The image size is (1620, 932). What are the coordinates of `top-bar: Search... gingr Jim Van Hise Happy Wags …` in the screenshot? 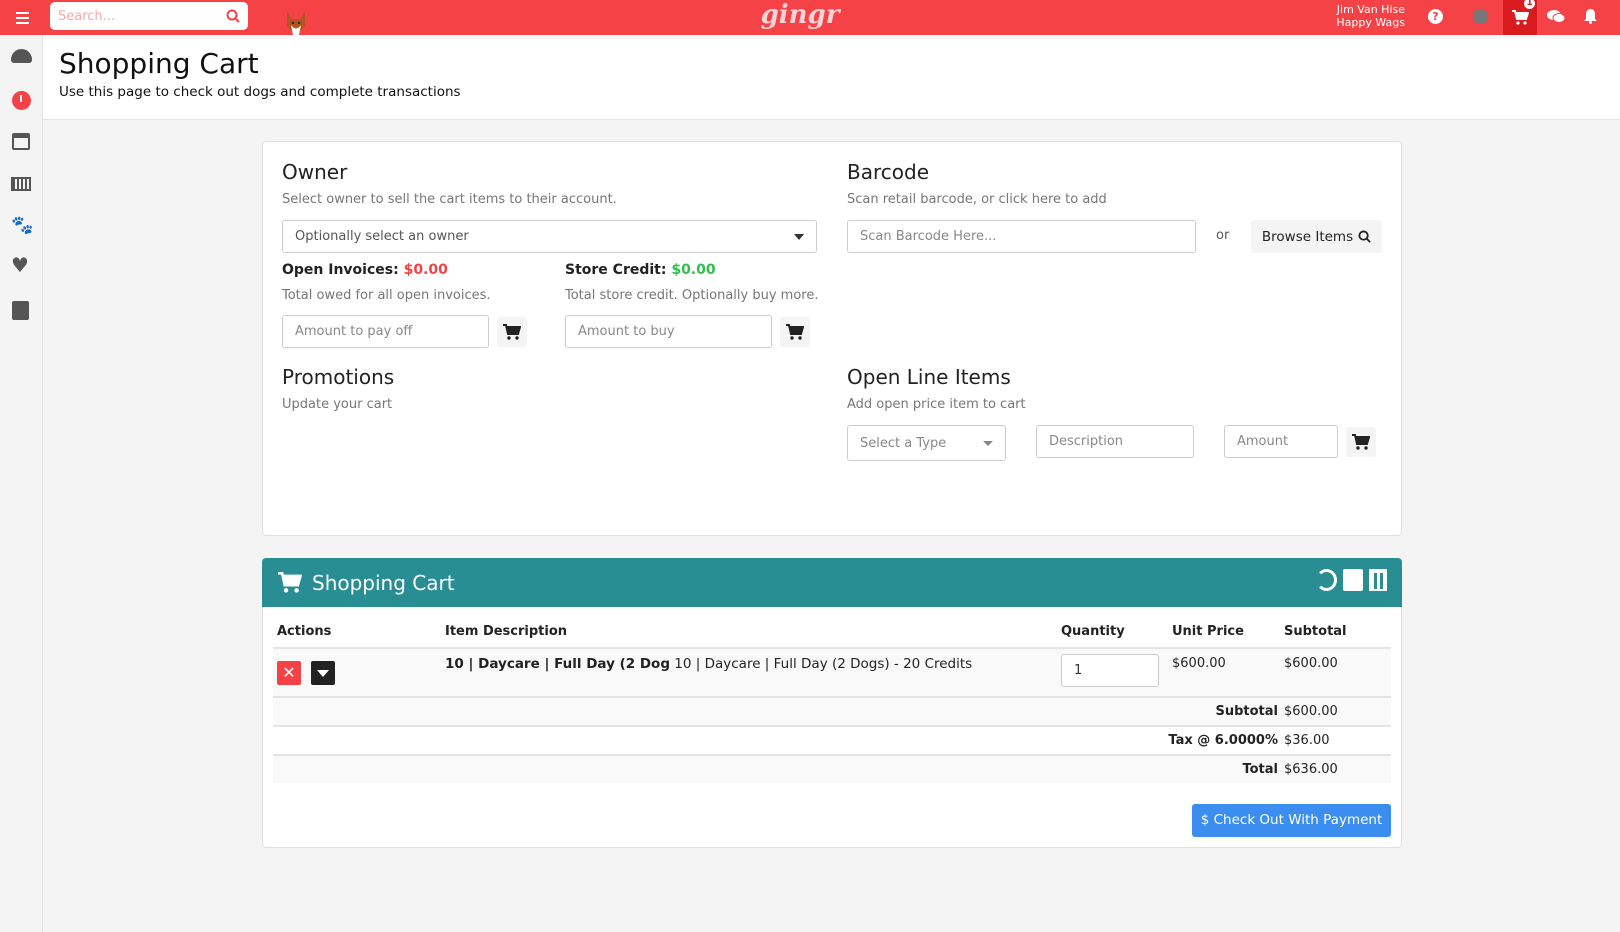 It's located at (810, 17).